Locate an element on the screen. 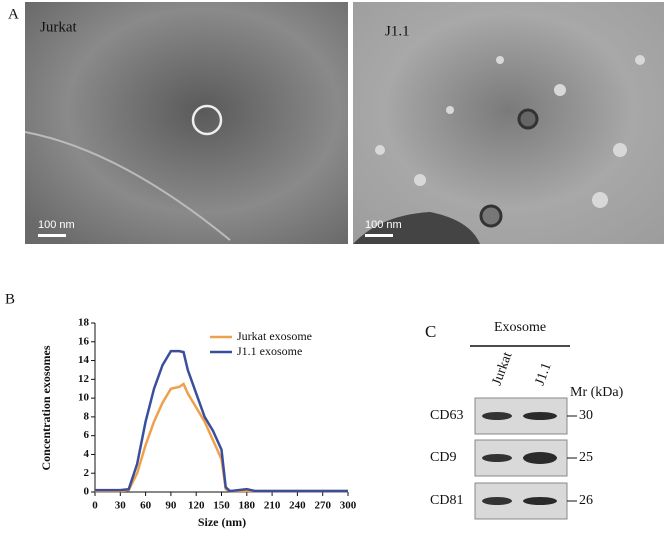 This screenshot has width=671, height=538. micrograph-label: Jurkat is located at coordinates (58, 27).